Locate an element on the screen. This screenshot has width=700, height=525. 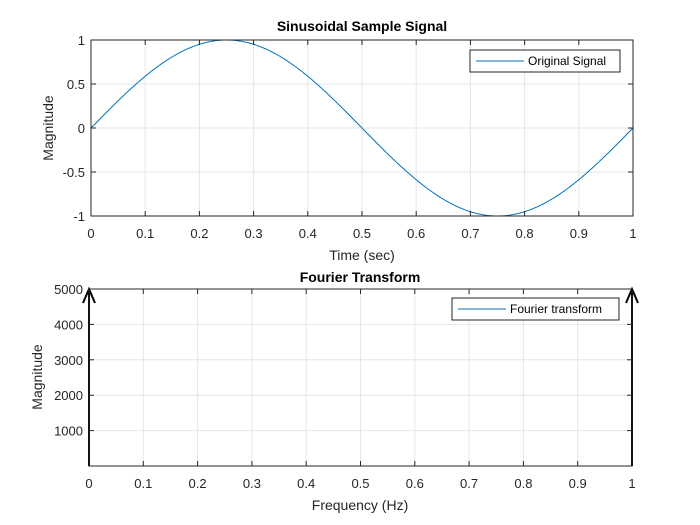
signal-plot-xtick-label: 0.4 is located at coordinates (308, 233).